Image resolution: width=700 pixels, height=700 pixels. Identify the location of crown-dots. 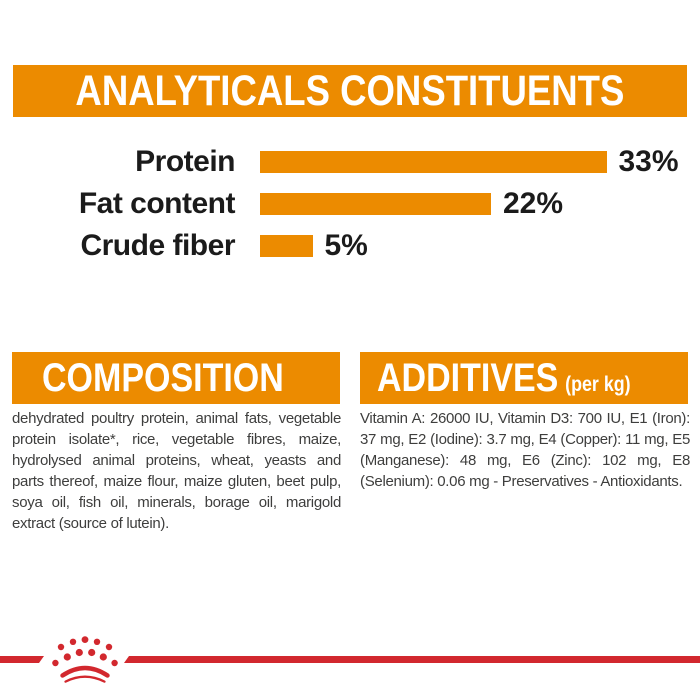
(85, 651).